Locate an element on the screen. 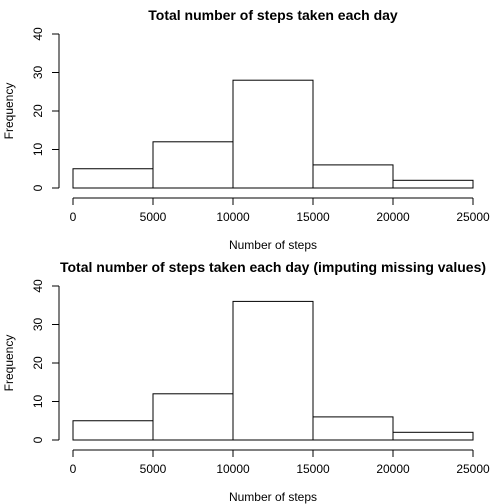 The height and width of the screenshot is (504, 504). chart-title: Total number of steps taken each day is located at coordinates (273, 15).